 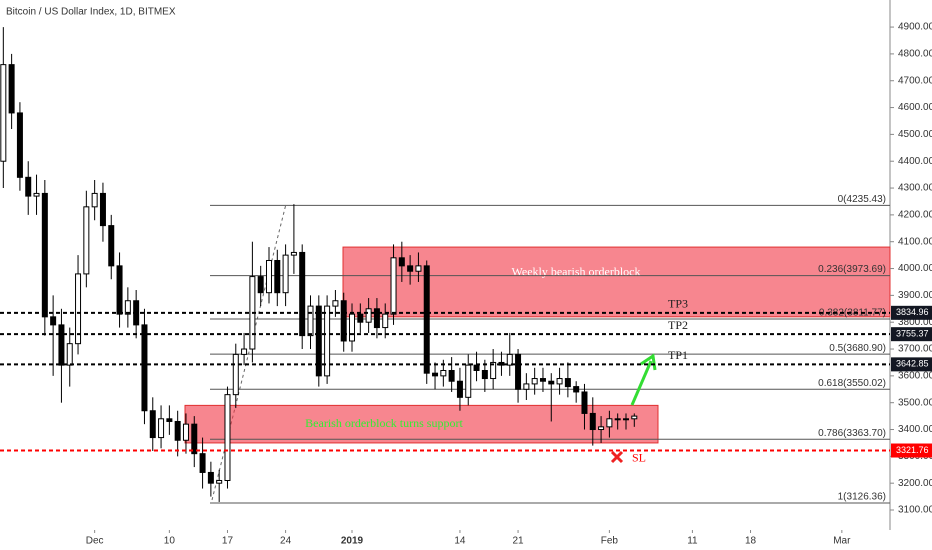 What do you see at coordinates (286, 541) in the screenshot?
I see `x-tick-label: 24` at bounding box center [286, 541].